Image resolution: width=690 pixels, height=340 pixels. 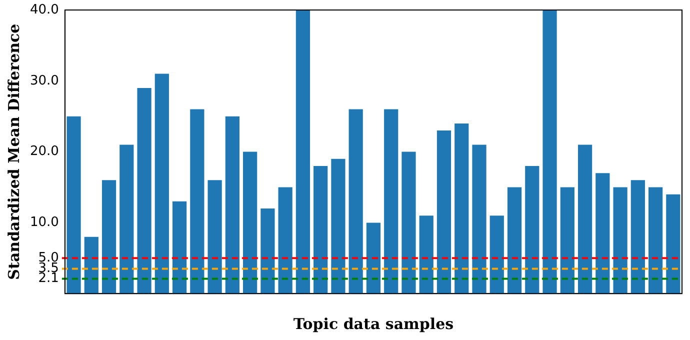 I want to click on y-tick-label: 10.0, so click(x=44, y=222).